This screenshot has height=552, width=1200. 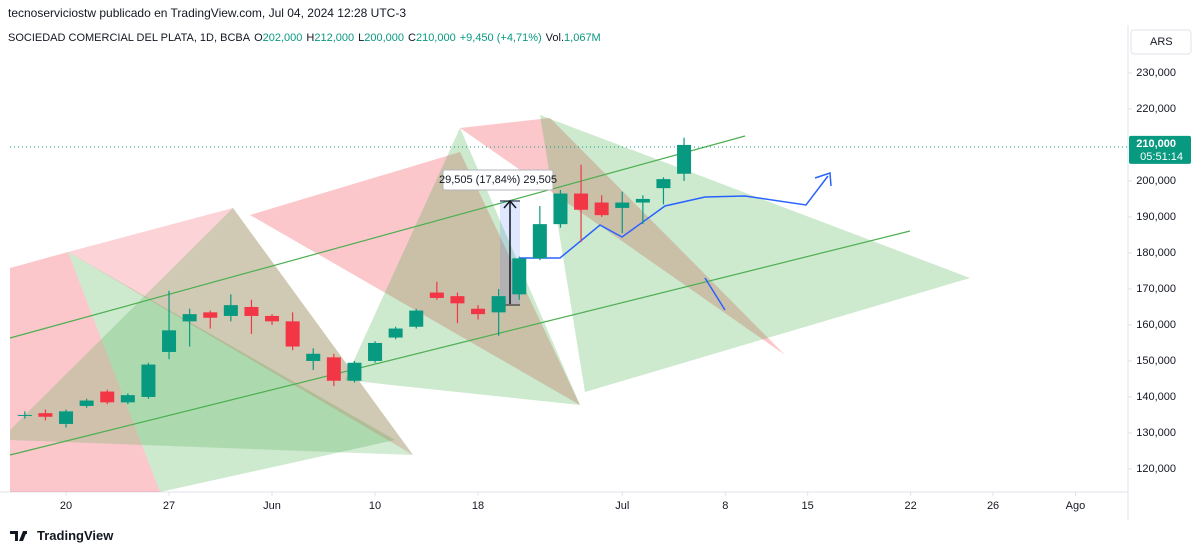 What do you see at coordinates (1156, 181) in the screenshot?
I see `y-tick-label: 200,000` at bounding box center [1156, 181].